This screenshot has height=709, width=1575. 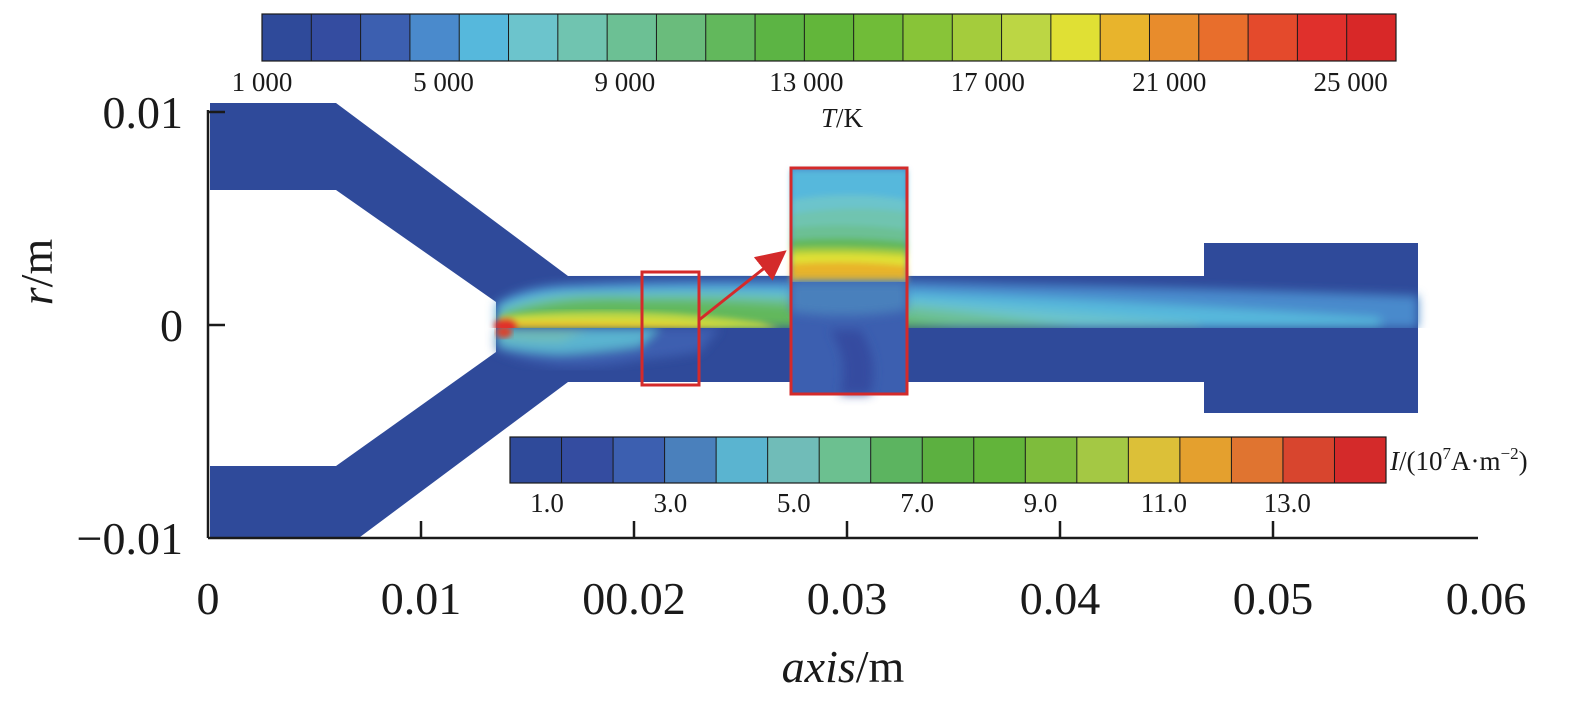 What do you see at coordinates (1273, 598) in the screenshot?
I see `x-tick-label: 0.05` at bounding box center [1273, 598].